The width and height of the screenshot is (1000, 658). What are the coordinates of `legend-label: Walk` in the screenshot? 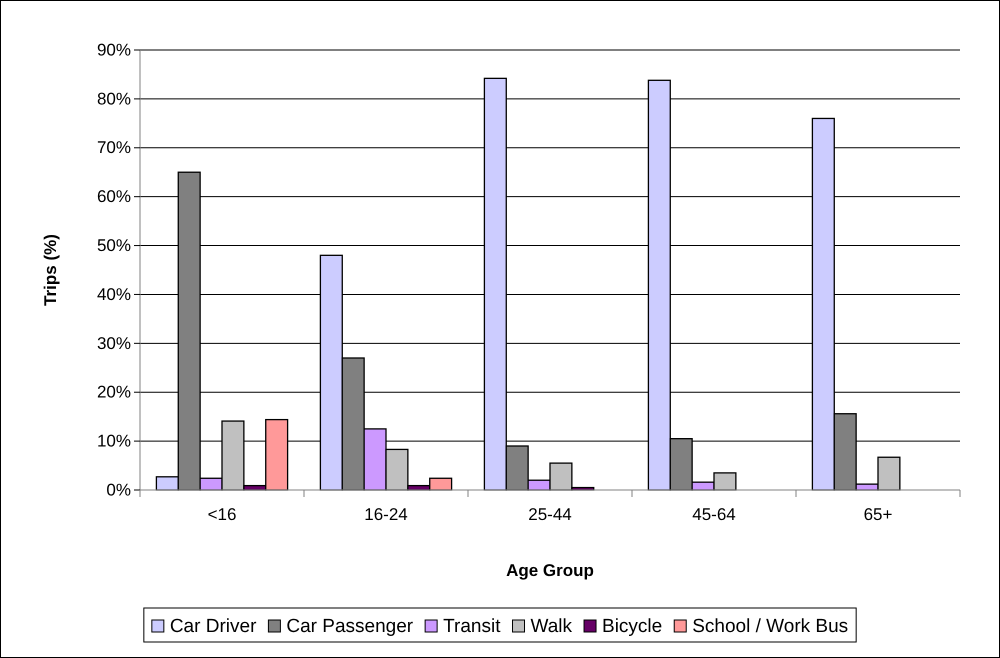 It's located at (551, 626).